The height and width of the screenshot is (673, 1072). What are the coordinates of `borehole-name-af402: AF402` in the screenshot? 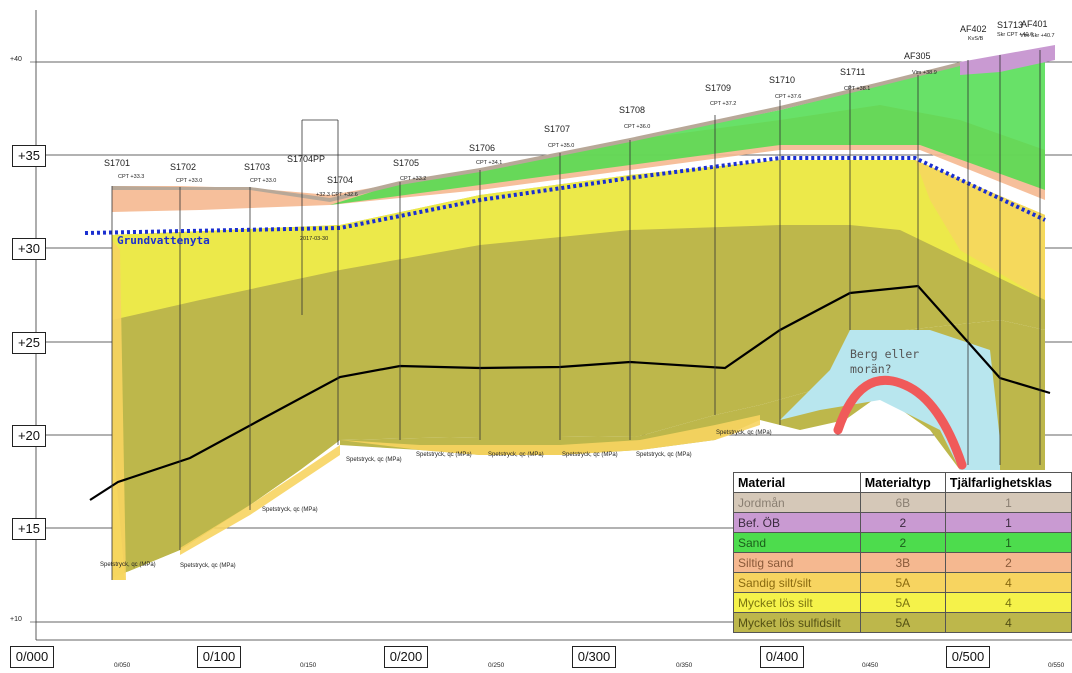 It's located at (973, 29).